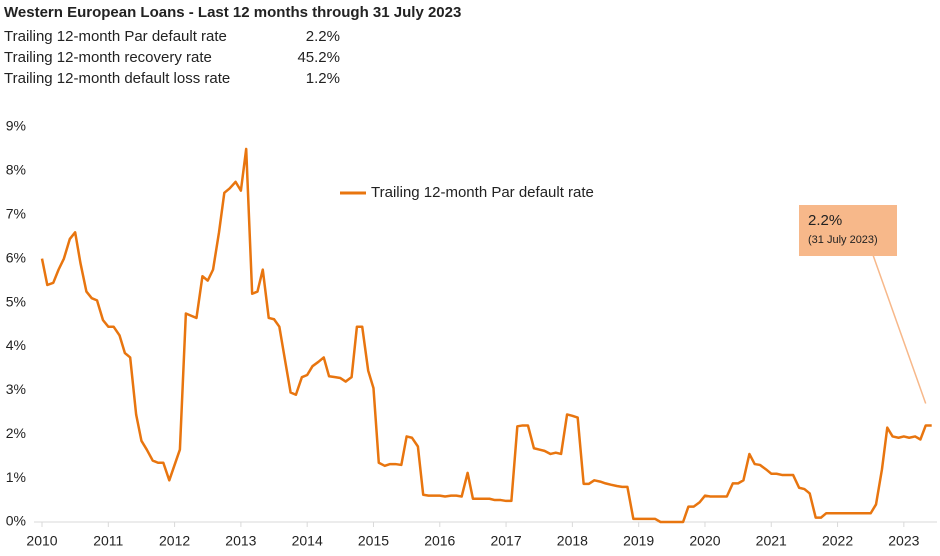 The width and height of the screenshot is (940, 556). I want to click on x-tick-label: 2020, so click(704, 541).